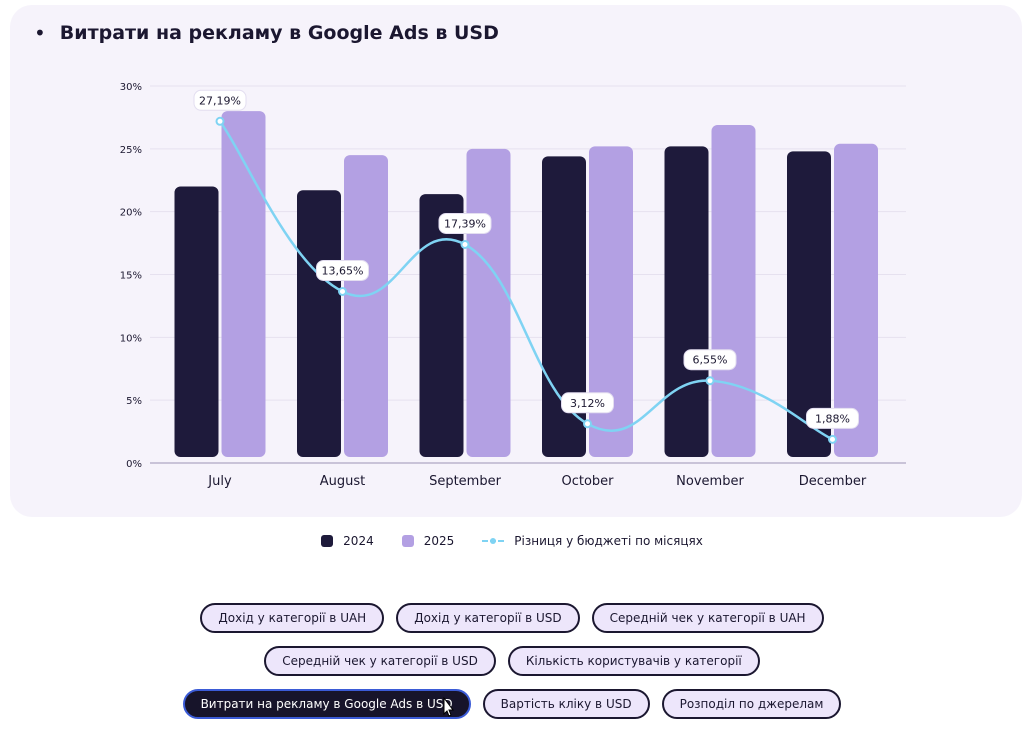  I want to click on data-label: 13,65%, so click(343, 270).